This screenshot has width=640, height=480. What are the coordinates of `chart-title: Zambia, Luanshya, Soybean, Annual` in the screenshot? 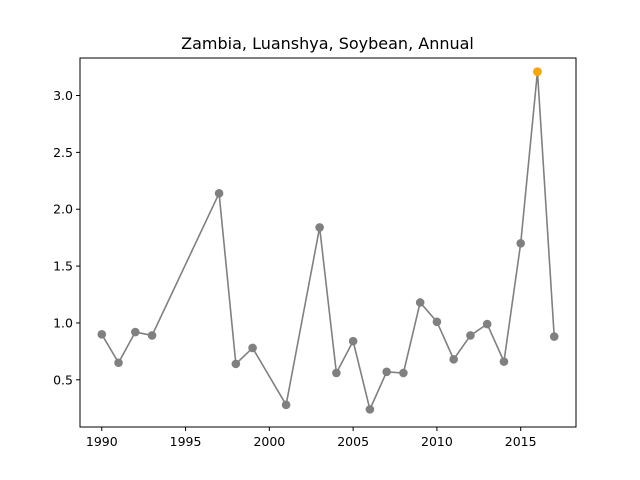 It's located at (327, 43).